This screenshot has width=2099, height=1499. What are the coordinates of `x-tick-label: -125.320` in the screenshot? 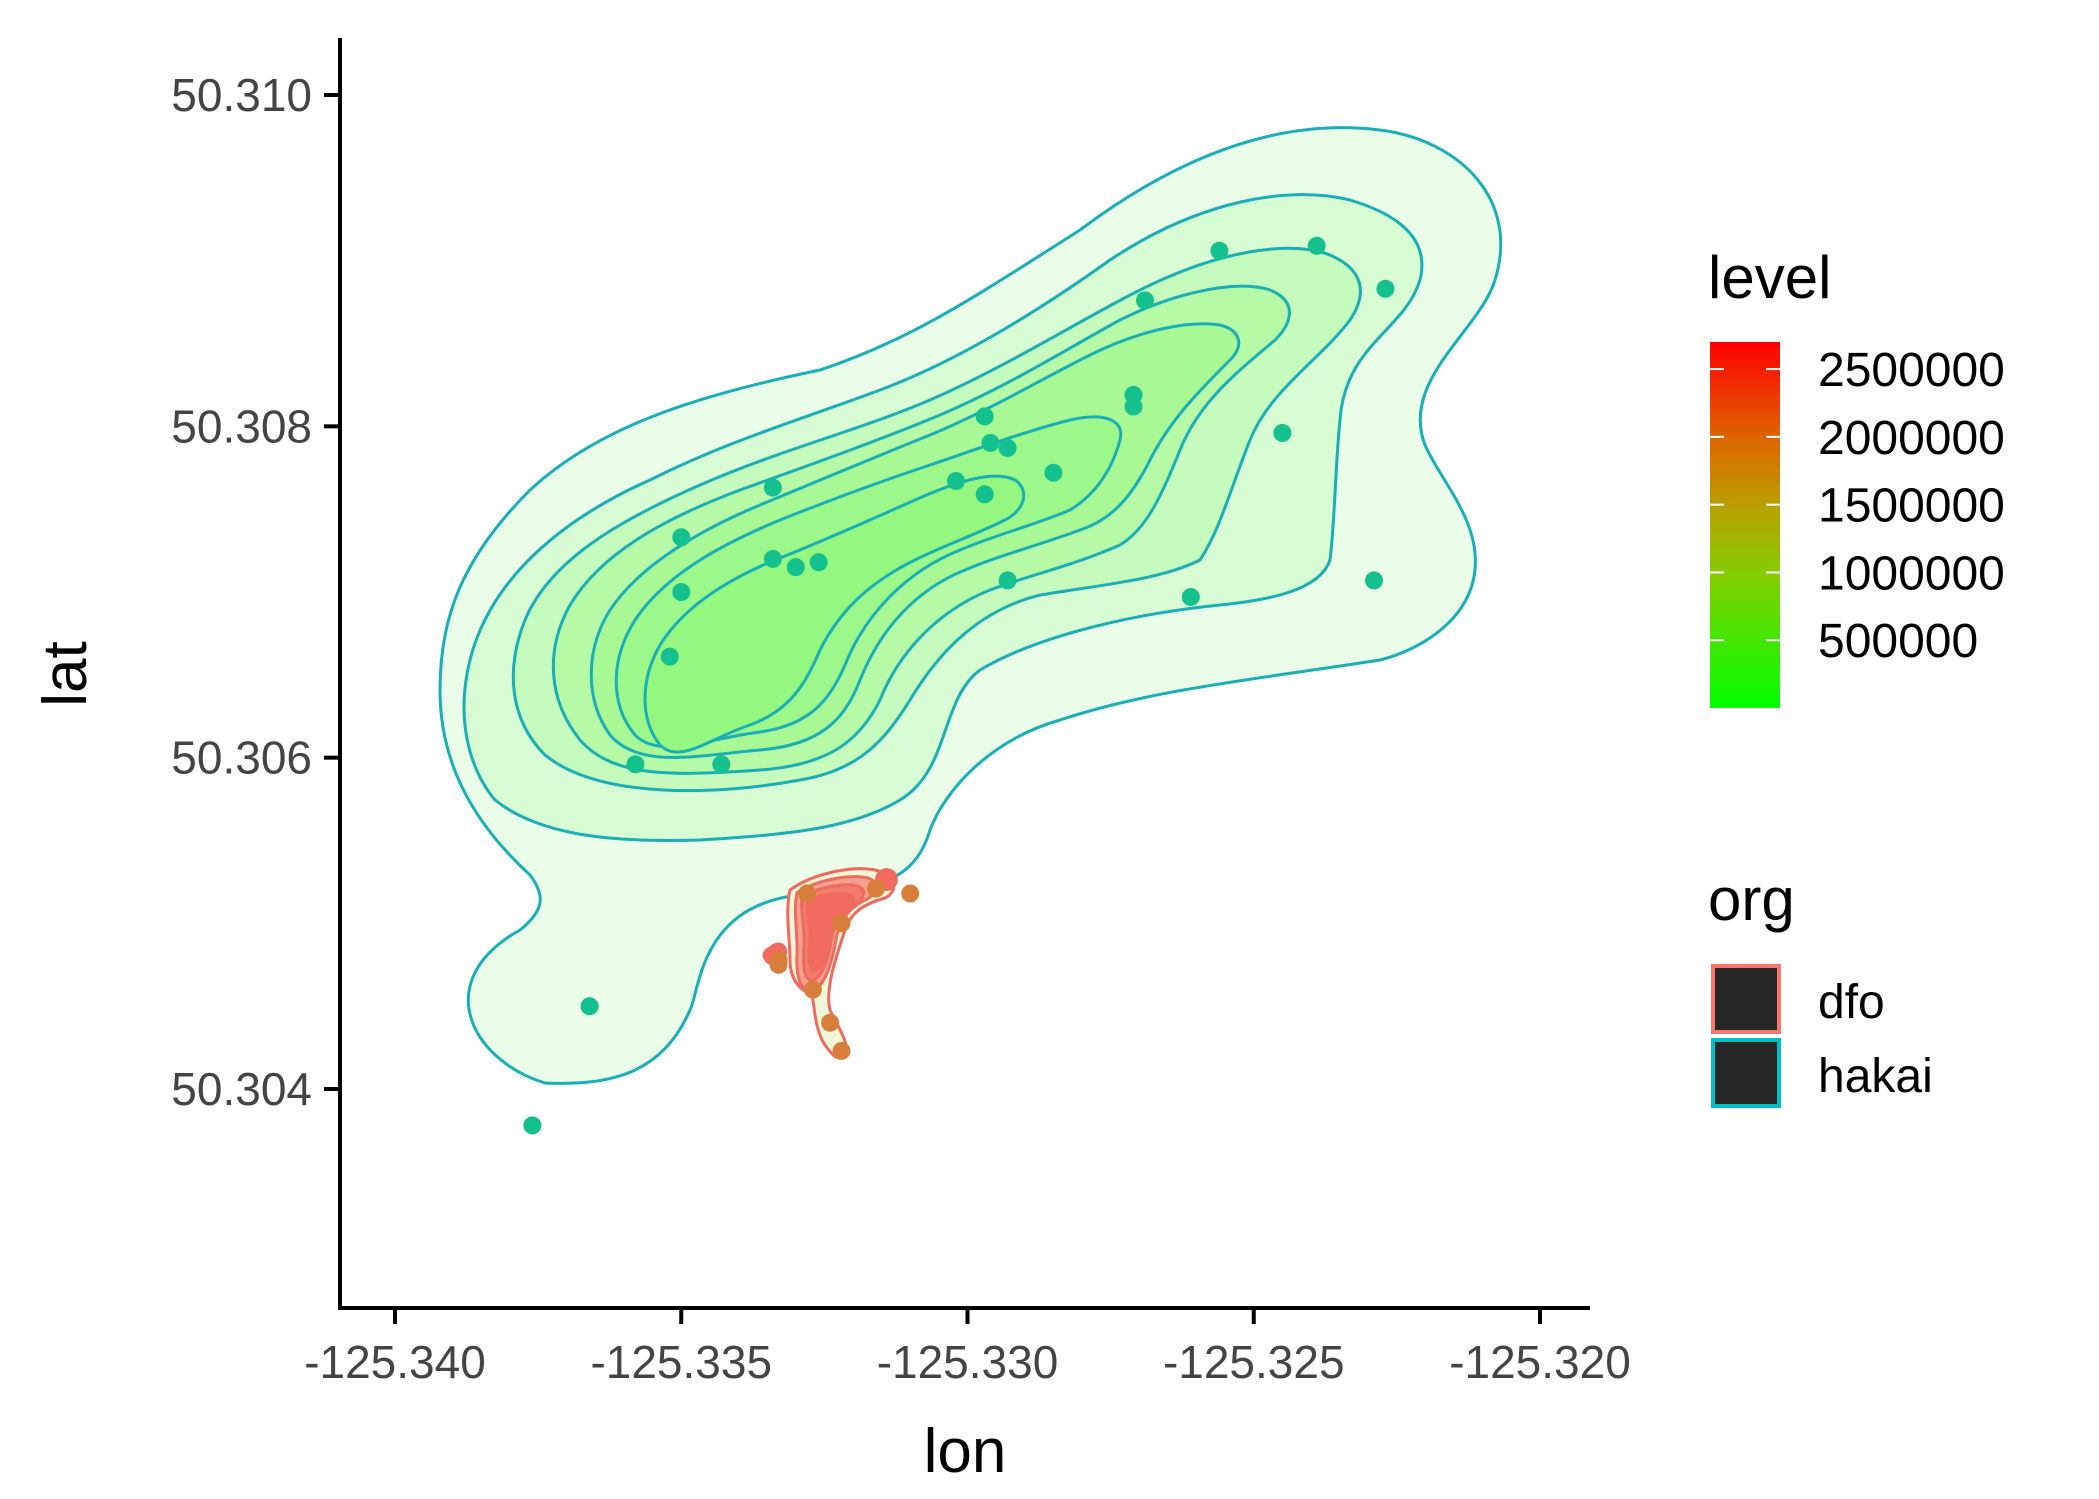 It's located at (1540, 1362).